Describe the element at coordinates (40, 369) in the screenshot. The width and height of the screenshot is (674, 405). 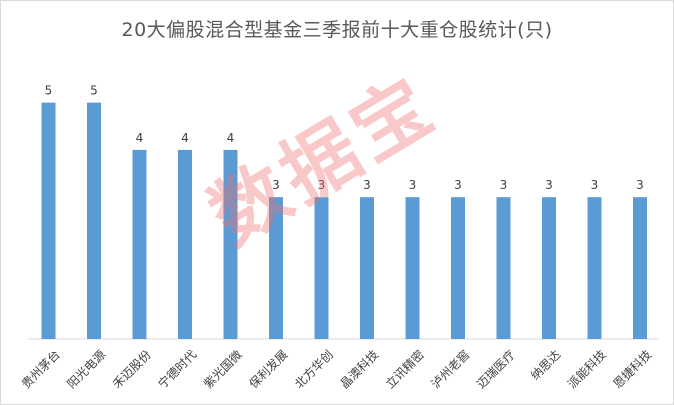
I see `x-tick-label: 贵州茅台` at that location.